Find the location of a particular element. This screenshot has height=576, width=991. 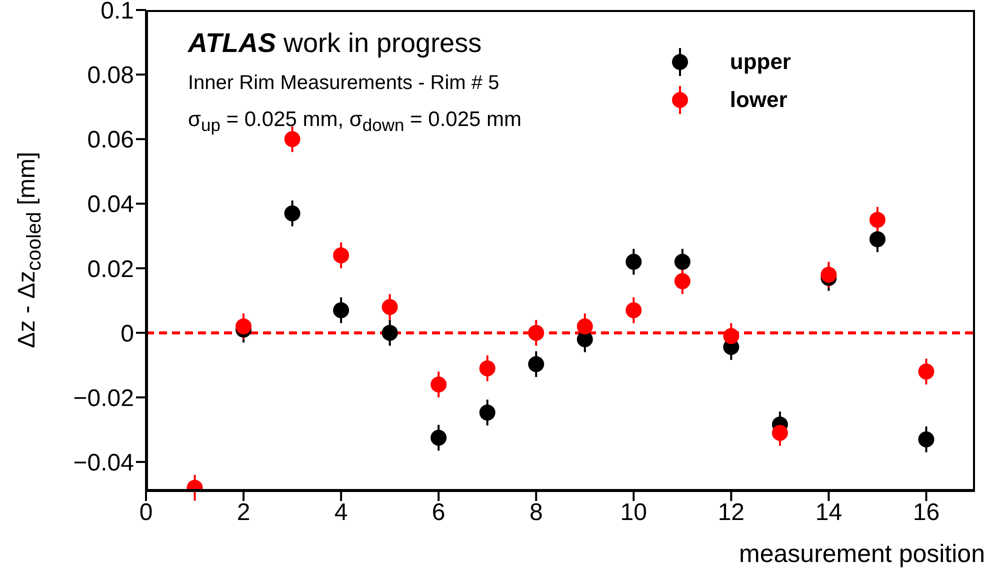

legend-label: lower is located at coordinates (759, 100).